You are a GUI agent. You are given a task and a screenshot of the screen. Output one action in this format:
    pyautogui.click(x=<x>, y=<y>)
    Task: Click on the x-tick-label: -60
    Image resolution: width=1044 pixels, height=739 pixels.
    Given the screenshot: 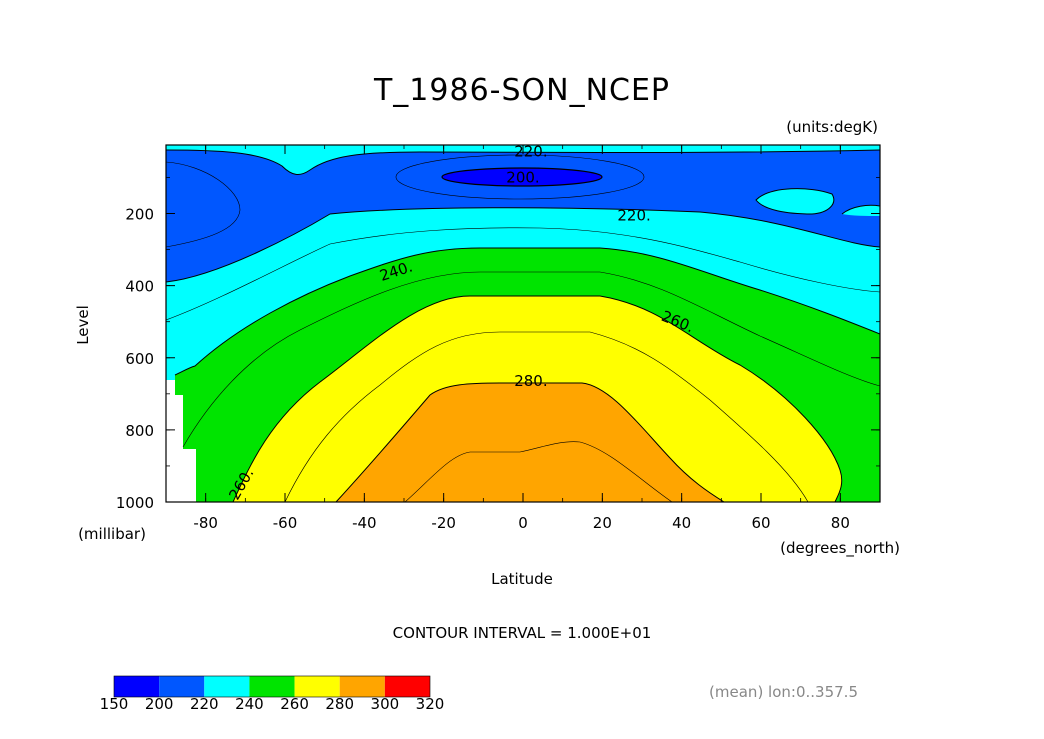 What is the action you would take?
    pyautogui.click(x=285, y=523)
    